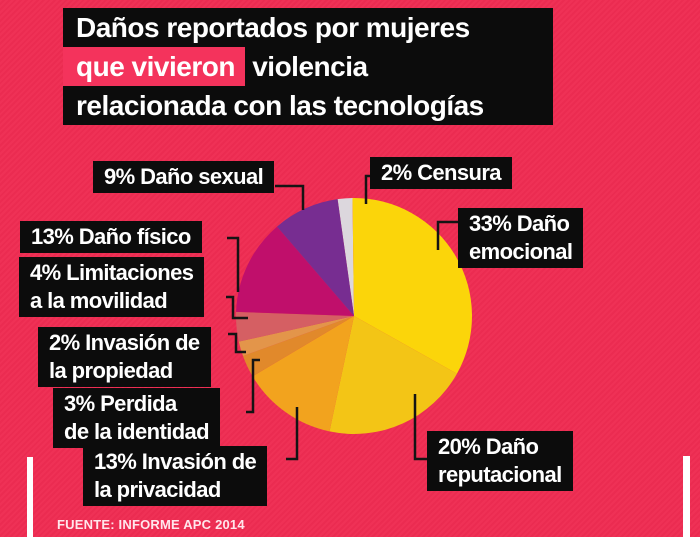  I want to click on pie-slices, so click(353, 316).